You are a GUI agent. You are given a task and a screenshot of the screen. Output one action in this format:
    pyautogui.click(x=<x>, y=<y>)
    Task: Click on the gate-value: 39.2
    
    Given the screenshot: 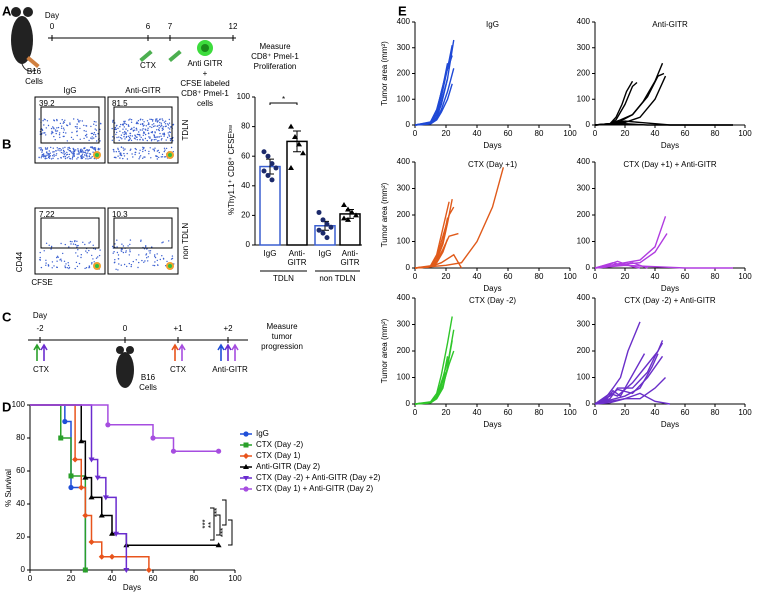 What is the action you would take?
    pyautogui.click(x=47, y=103)
    